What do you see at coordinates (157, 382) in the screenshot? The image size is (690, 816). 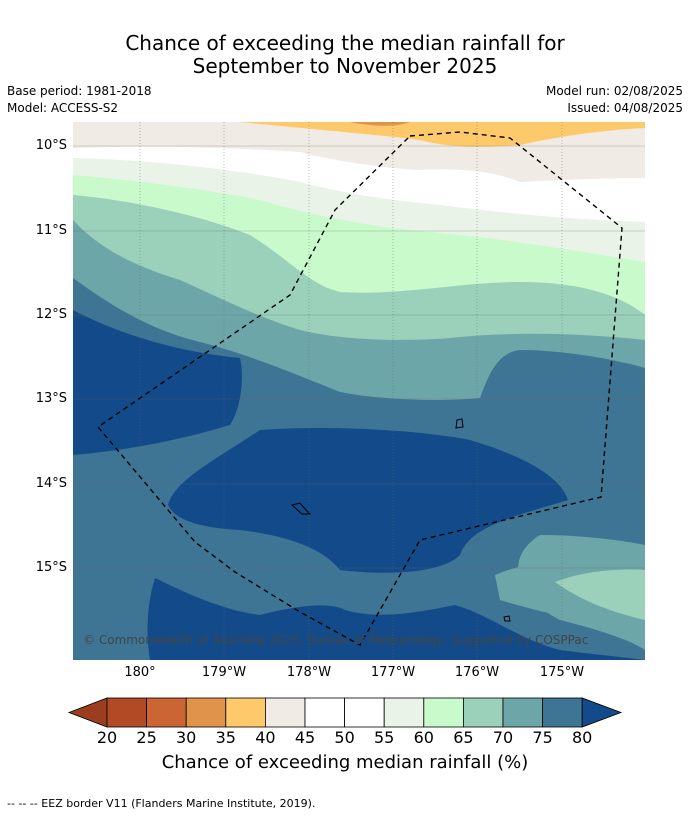 I see `band-above-80-west` at bounding box center [157, 382].